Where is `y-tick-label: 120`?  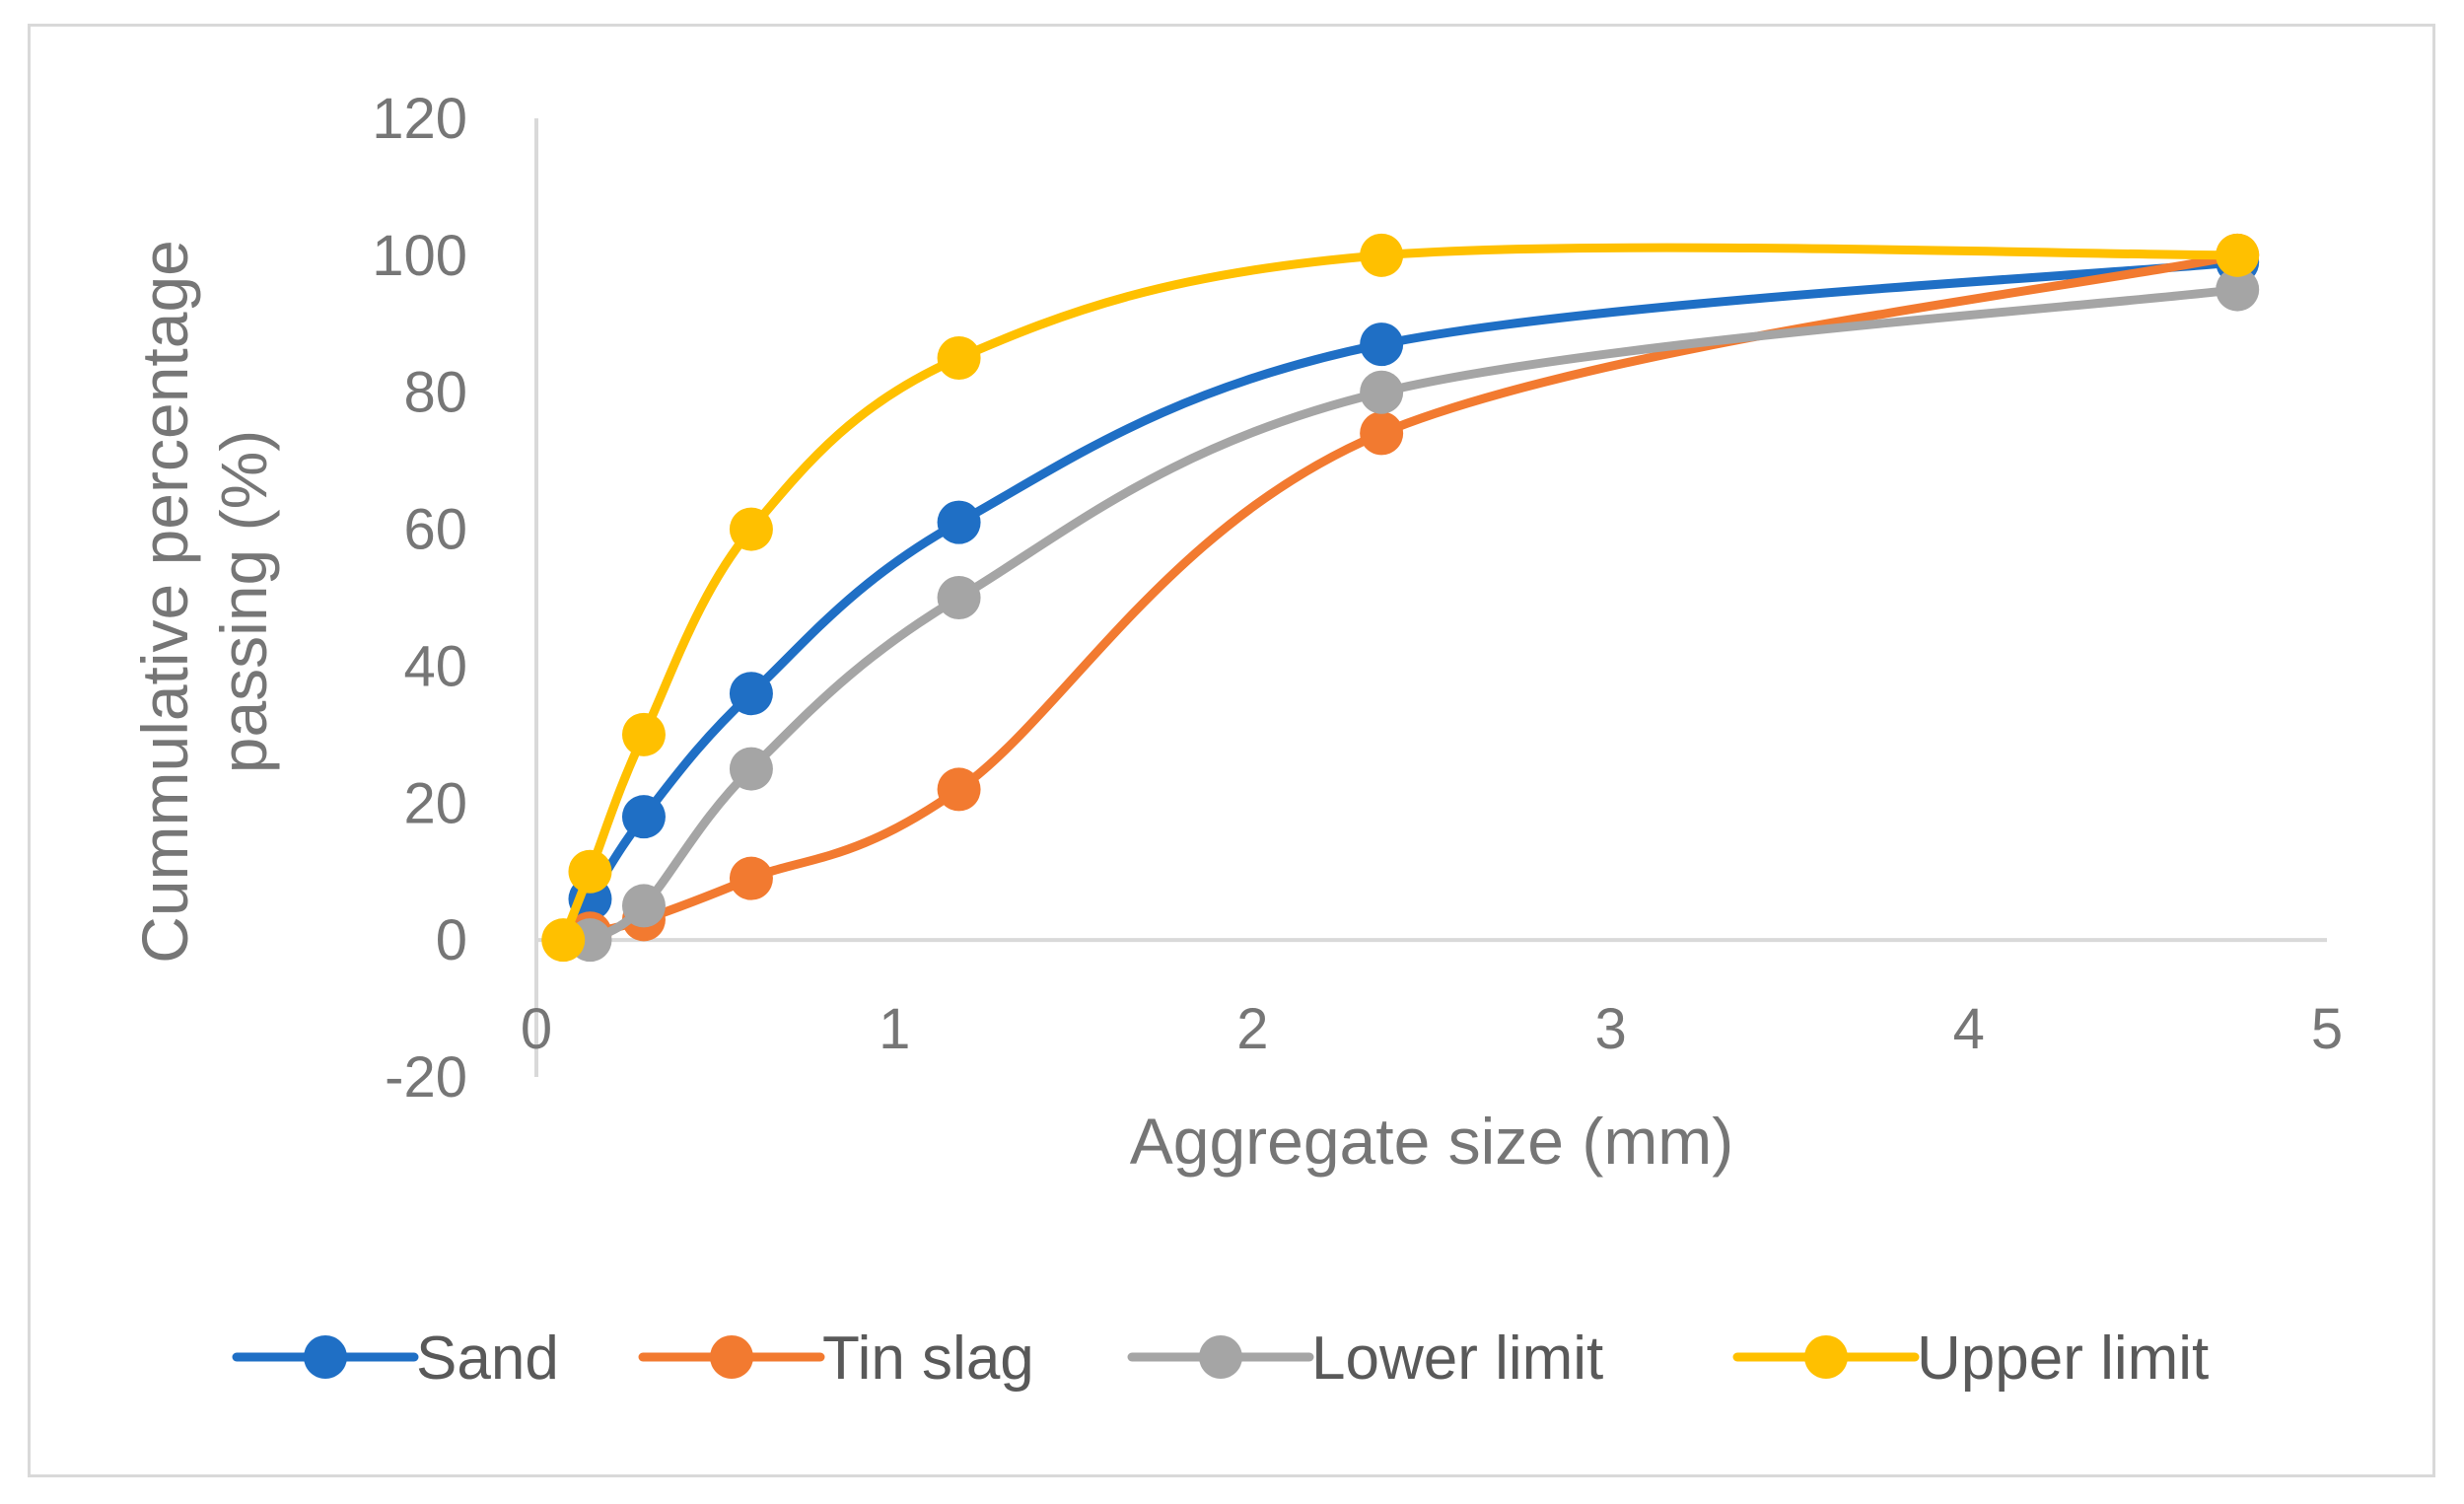 y-tick-label: 120 is located at coordinates (419, 119).